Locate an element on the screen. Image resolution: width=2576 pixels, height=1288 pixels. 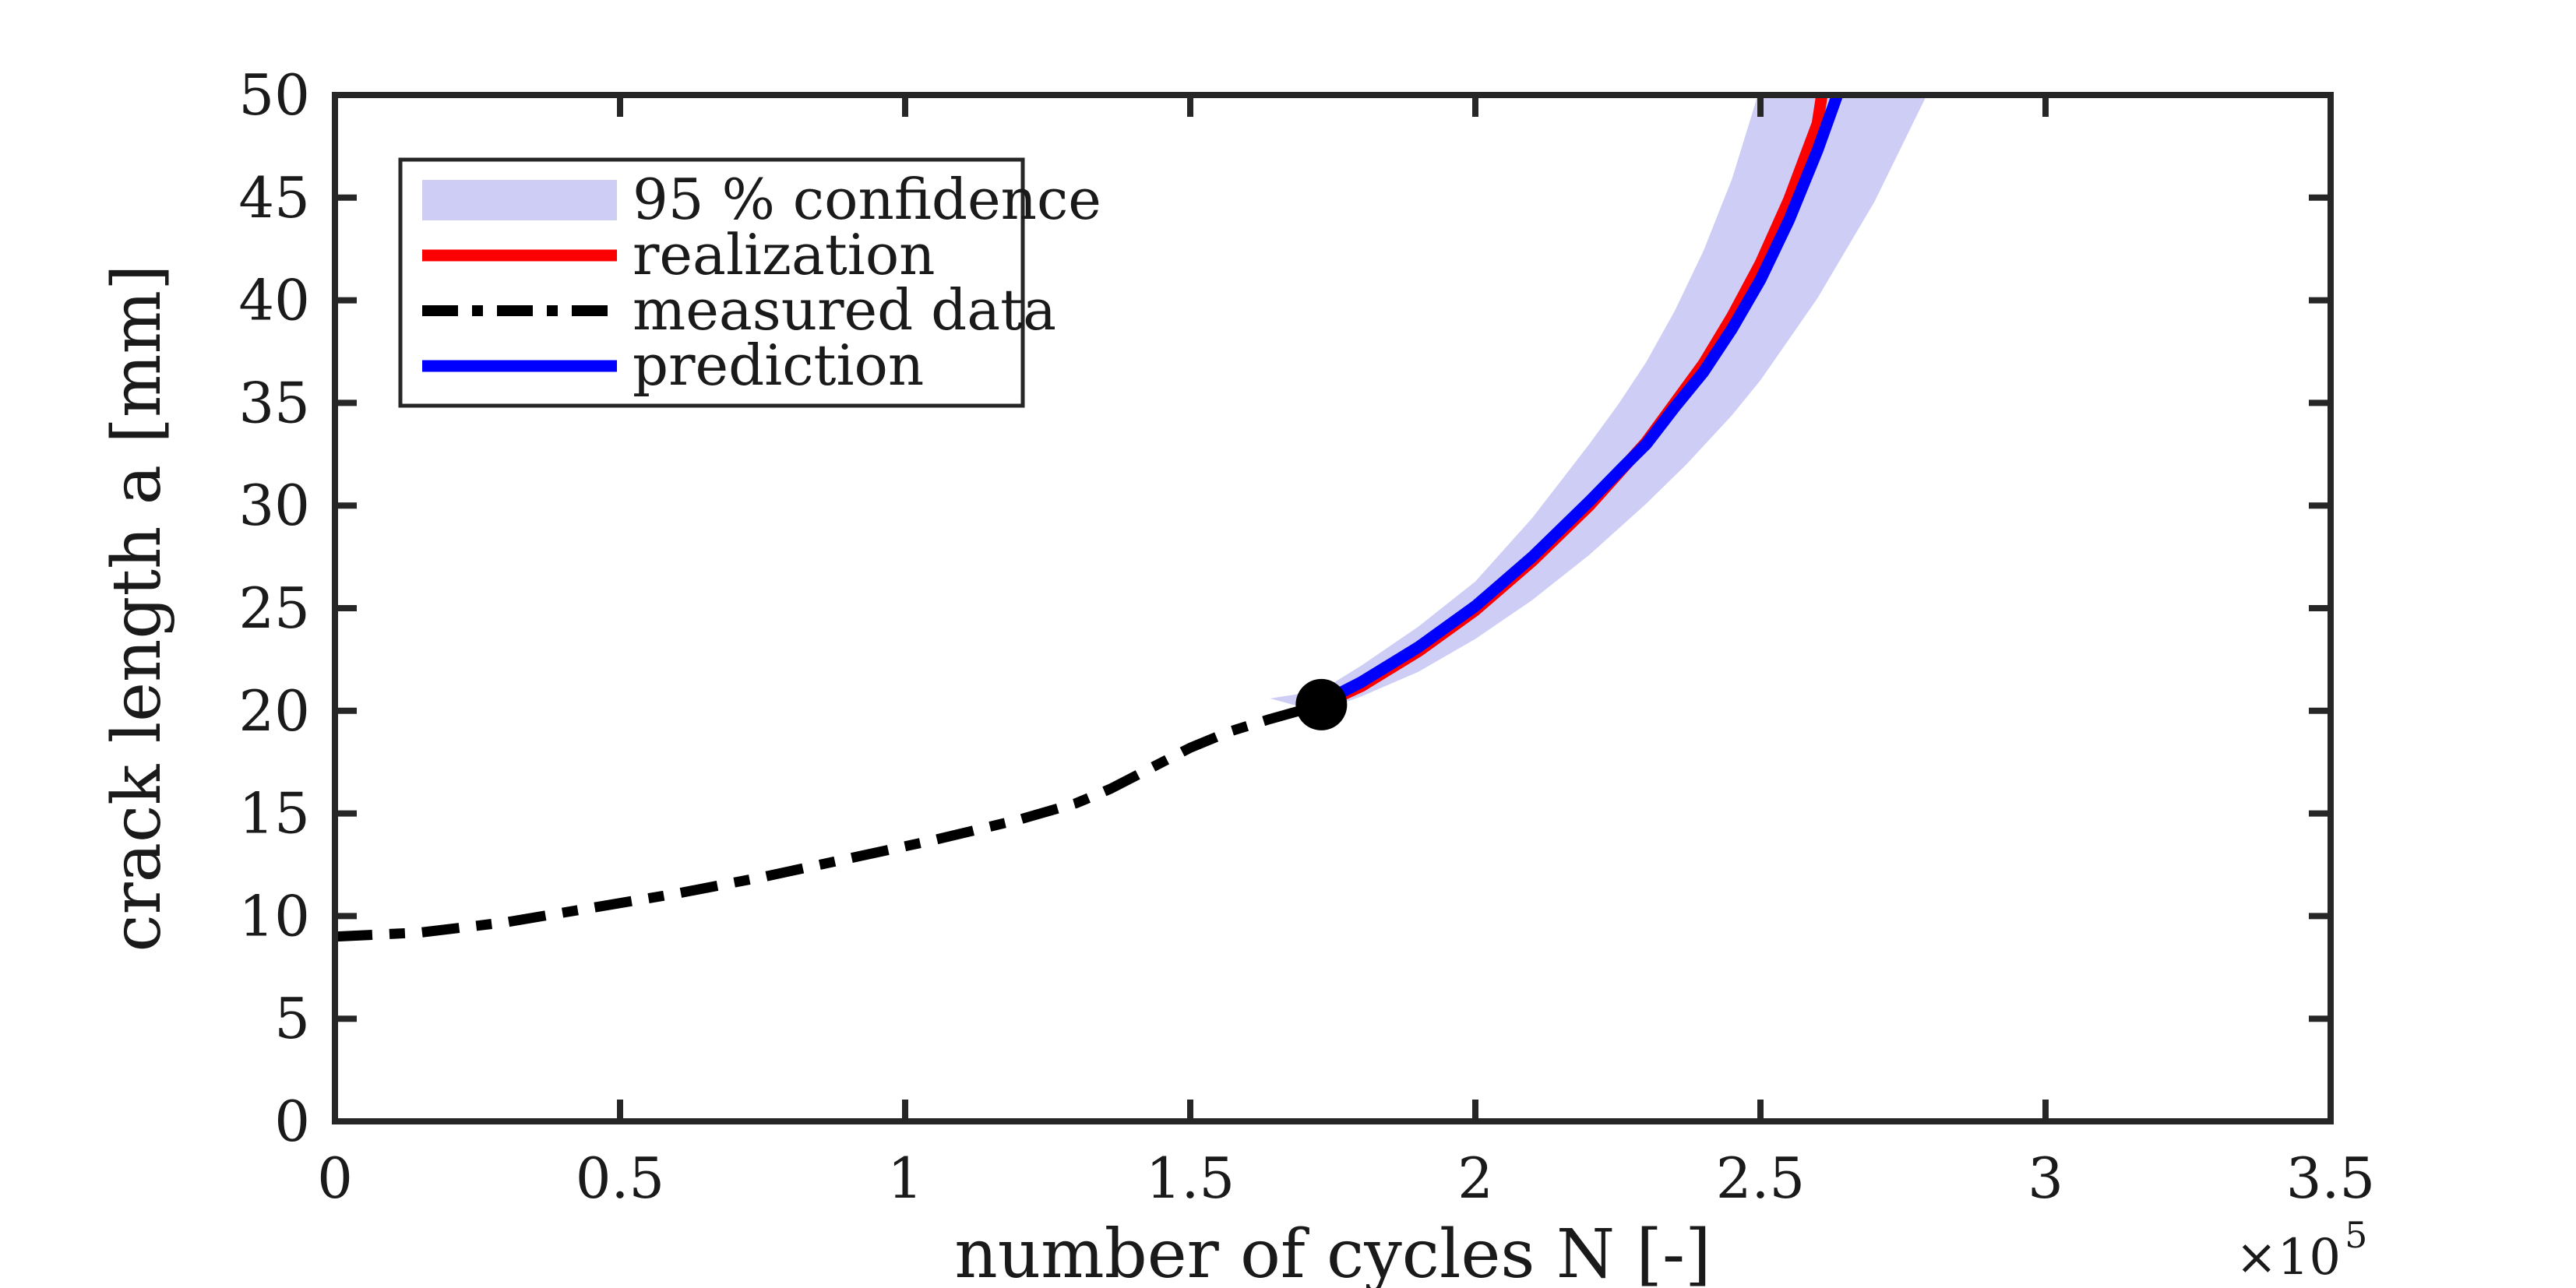
x-tick-label: 0 is located at coordinates (335, 1178).